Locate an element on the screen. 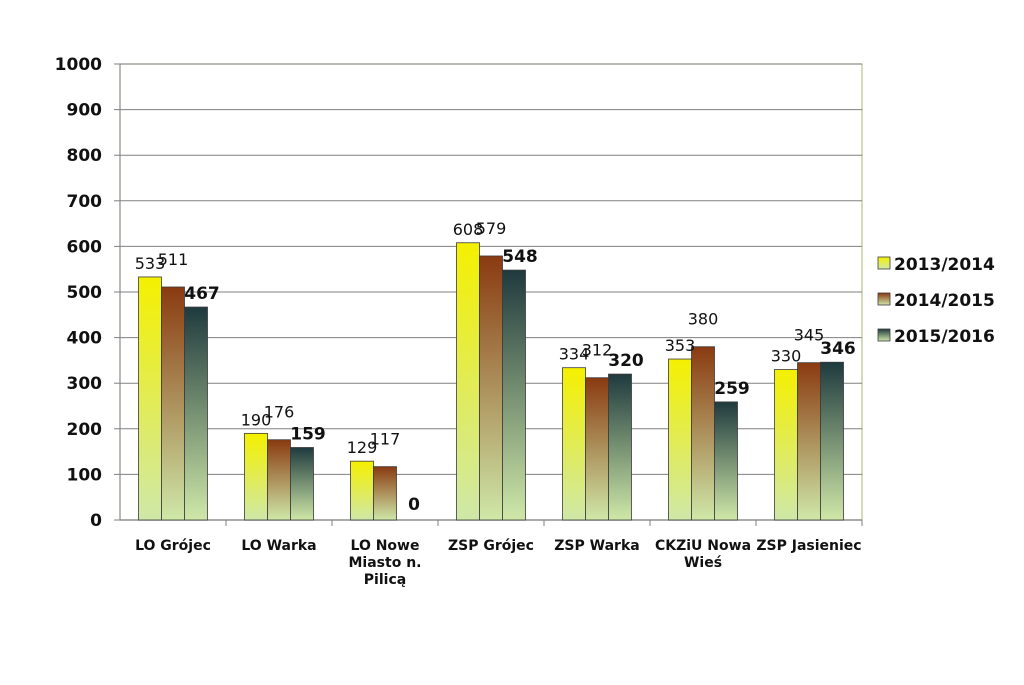 This screenshot has height=685, width=1024. y-tick-label: 800 is located at coordinates (85, 156).